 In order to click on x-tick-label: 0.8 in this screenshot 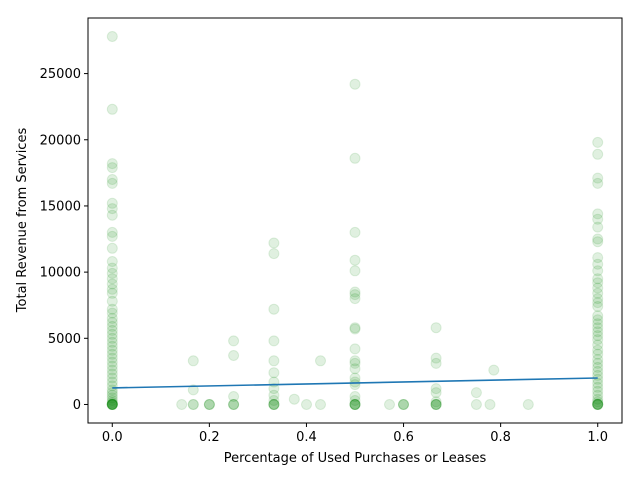, I will do `click(500, 437)`.